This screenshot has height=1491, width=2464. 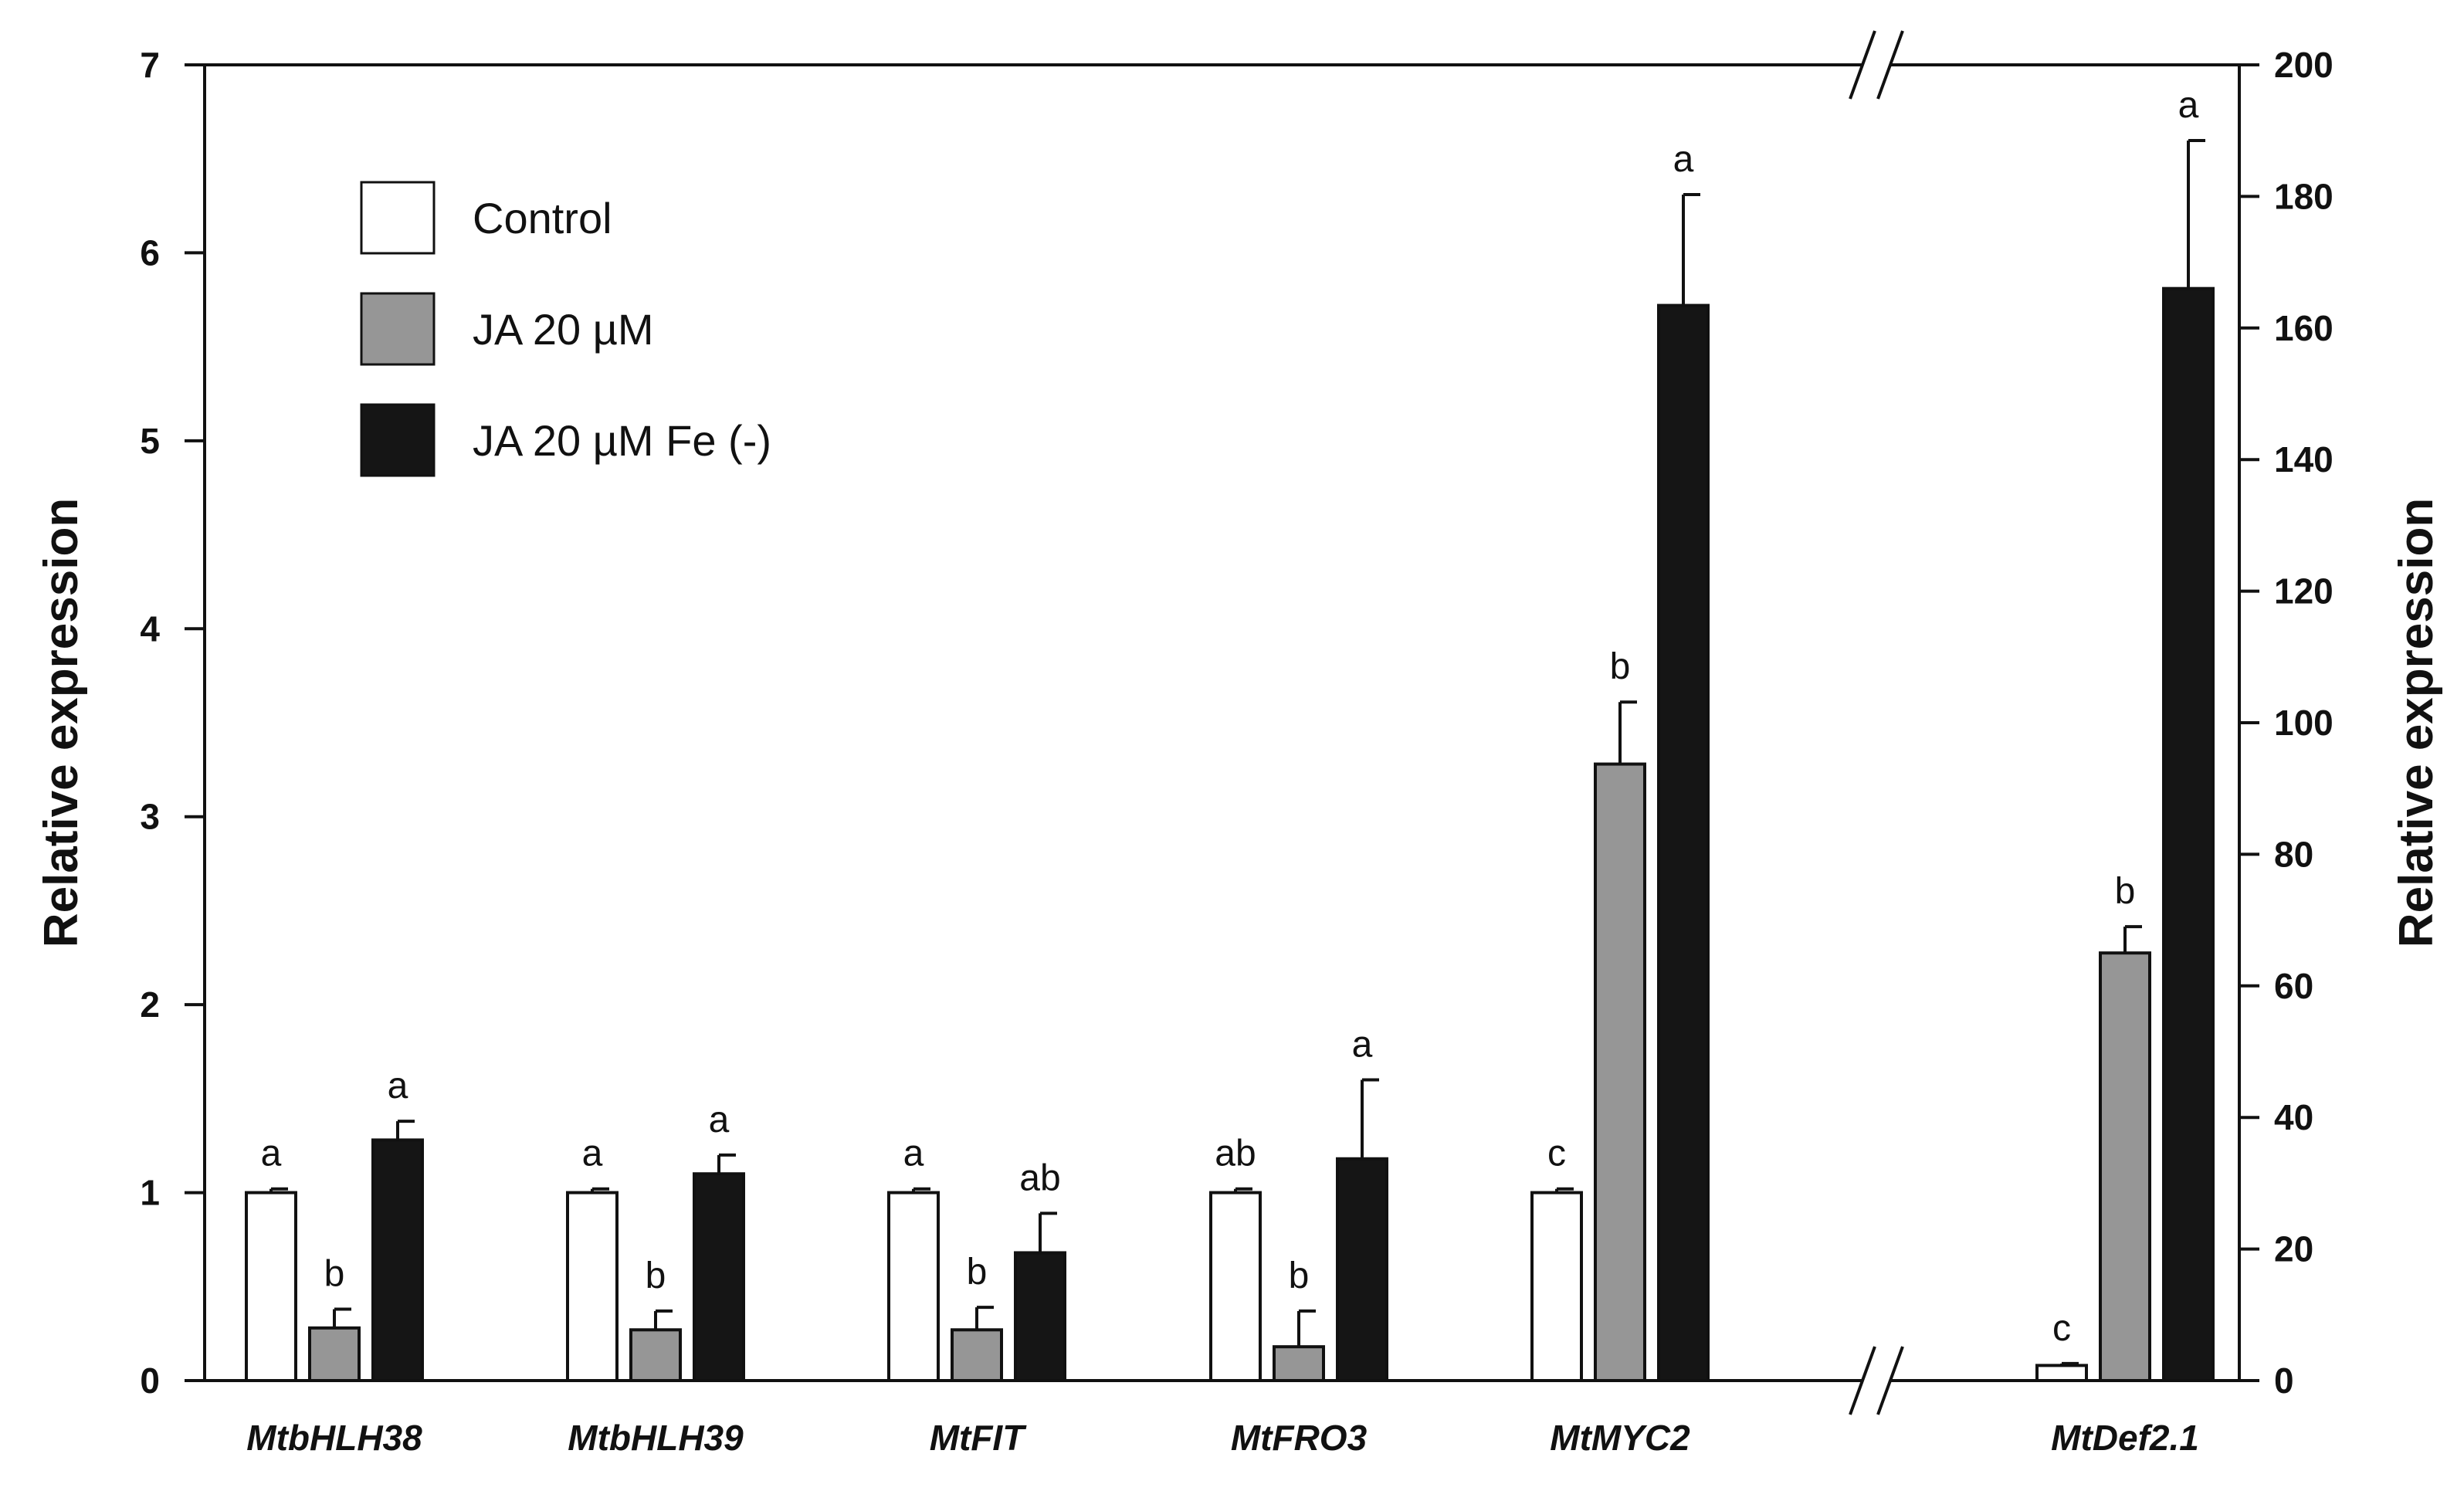 I want to click on right-tick-label: 0, so click(x=2284, y=1381).